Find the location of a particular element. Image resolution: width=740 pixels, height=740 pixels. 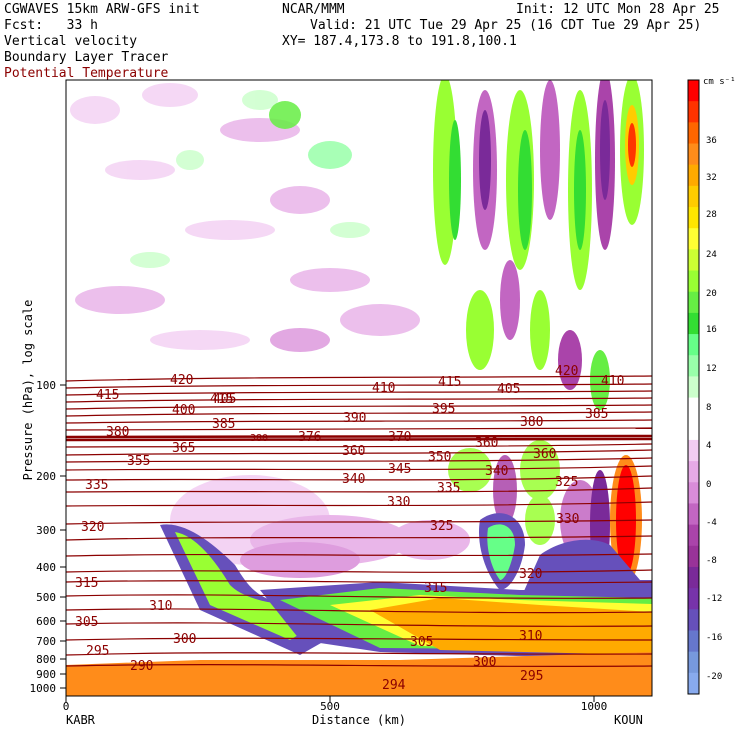

colorbar-label: 28 is located at coordinates (711, 215).